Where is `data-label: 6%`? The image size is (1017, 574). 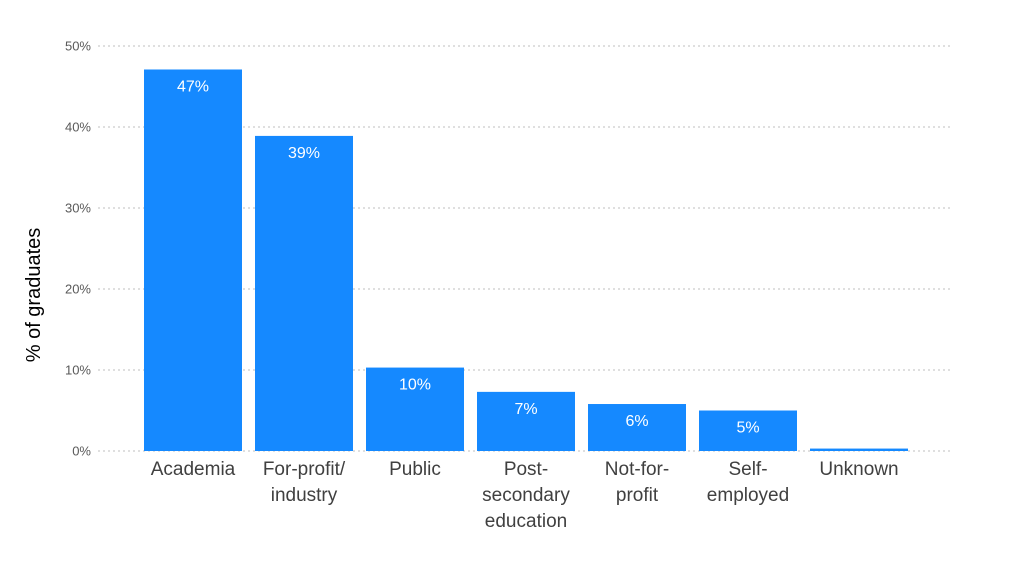 data-label: 6% is located at coordinates (636, 421).